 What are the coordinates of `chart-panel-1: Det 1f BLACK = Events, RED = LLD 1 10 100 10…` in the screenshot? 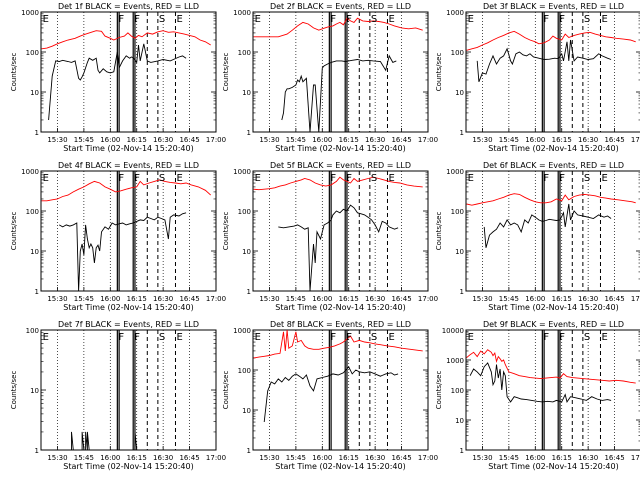 It's located at (118, 77).